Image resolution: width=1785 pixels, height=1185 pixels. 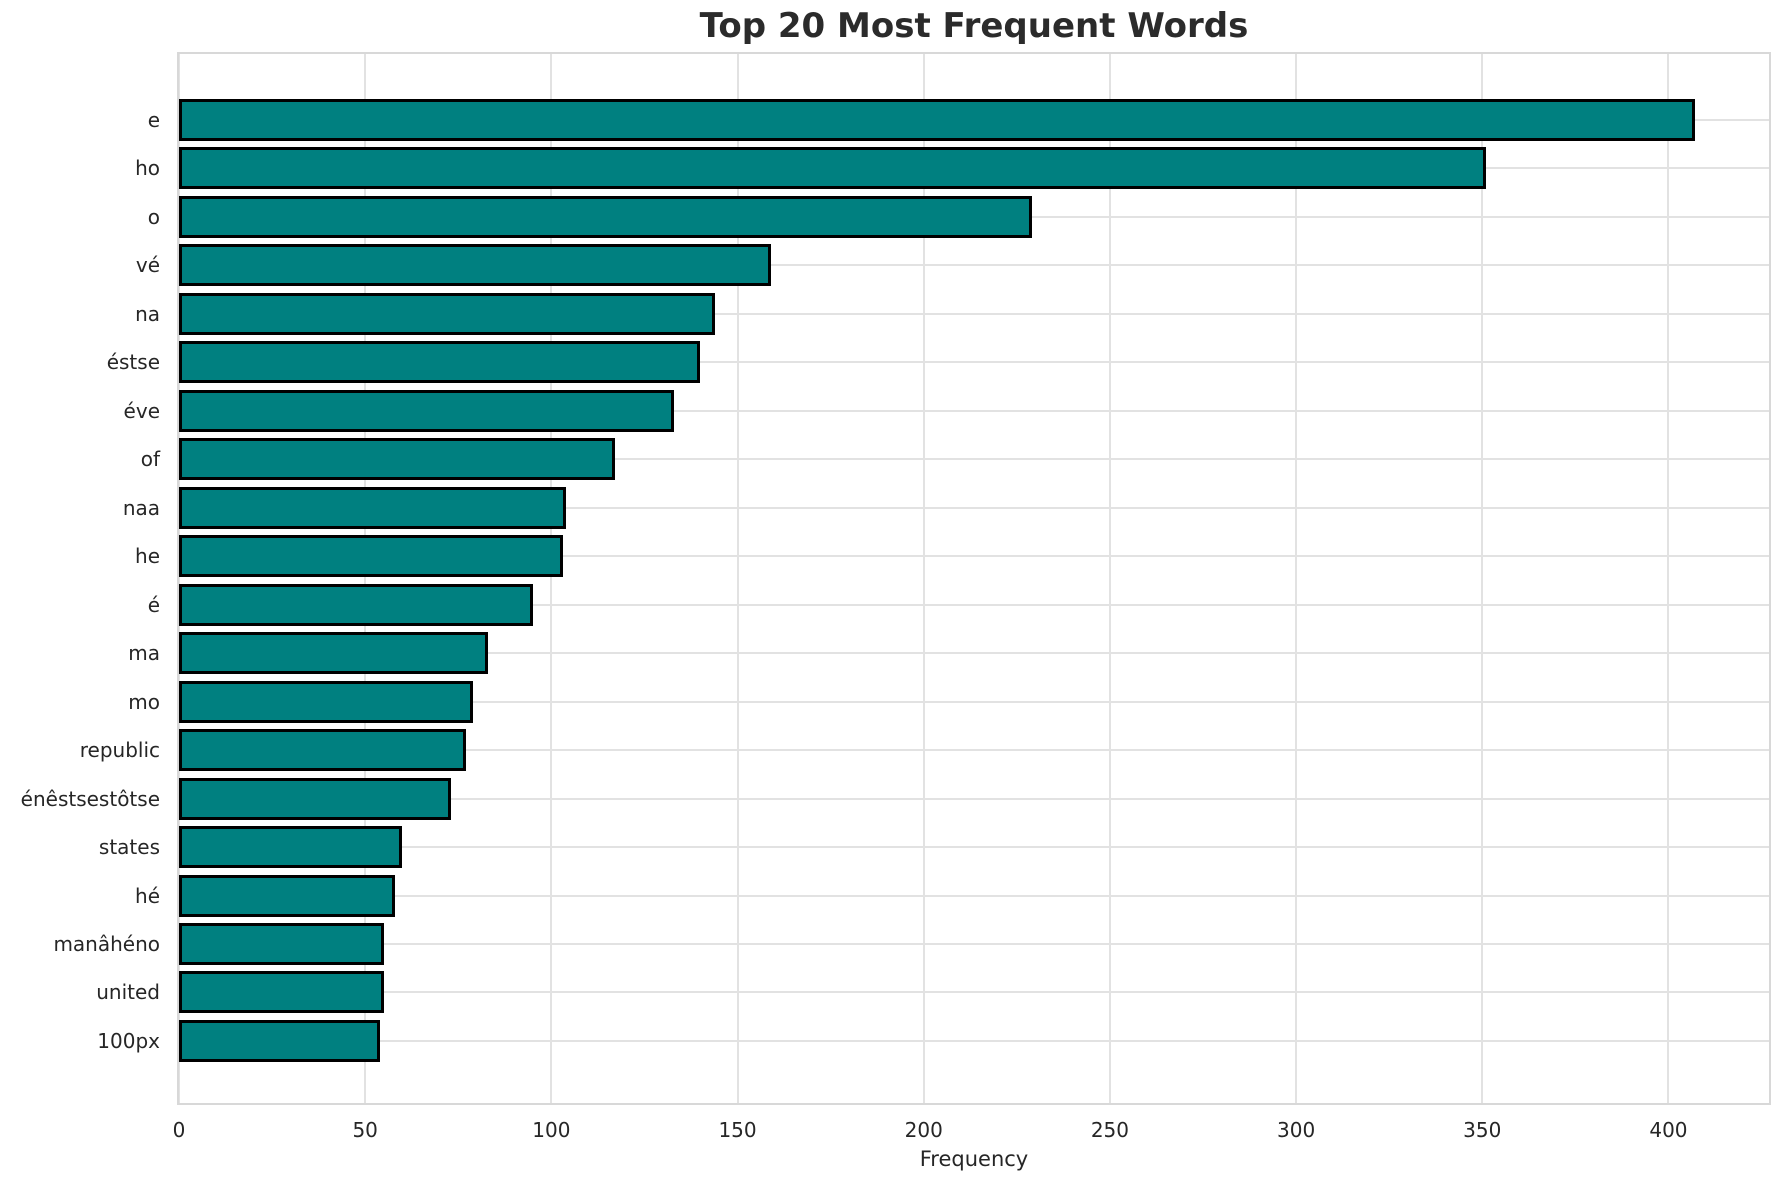 I want to click on x-tick-label: 300, so click(x=1296, y=1130).